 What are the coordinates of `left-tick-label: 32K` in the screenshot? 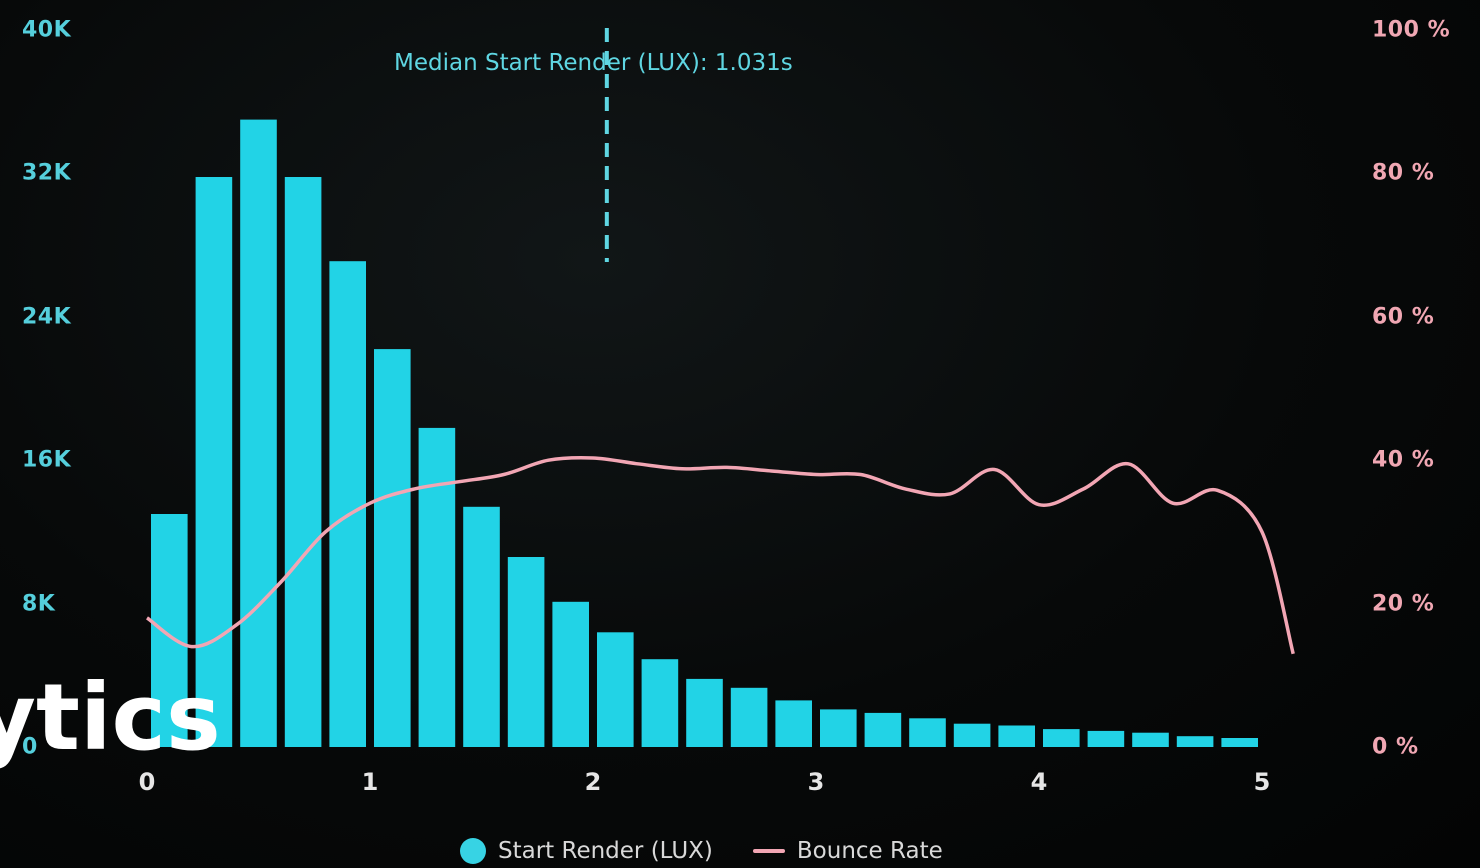 It's located at (47, 173).